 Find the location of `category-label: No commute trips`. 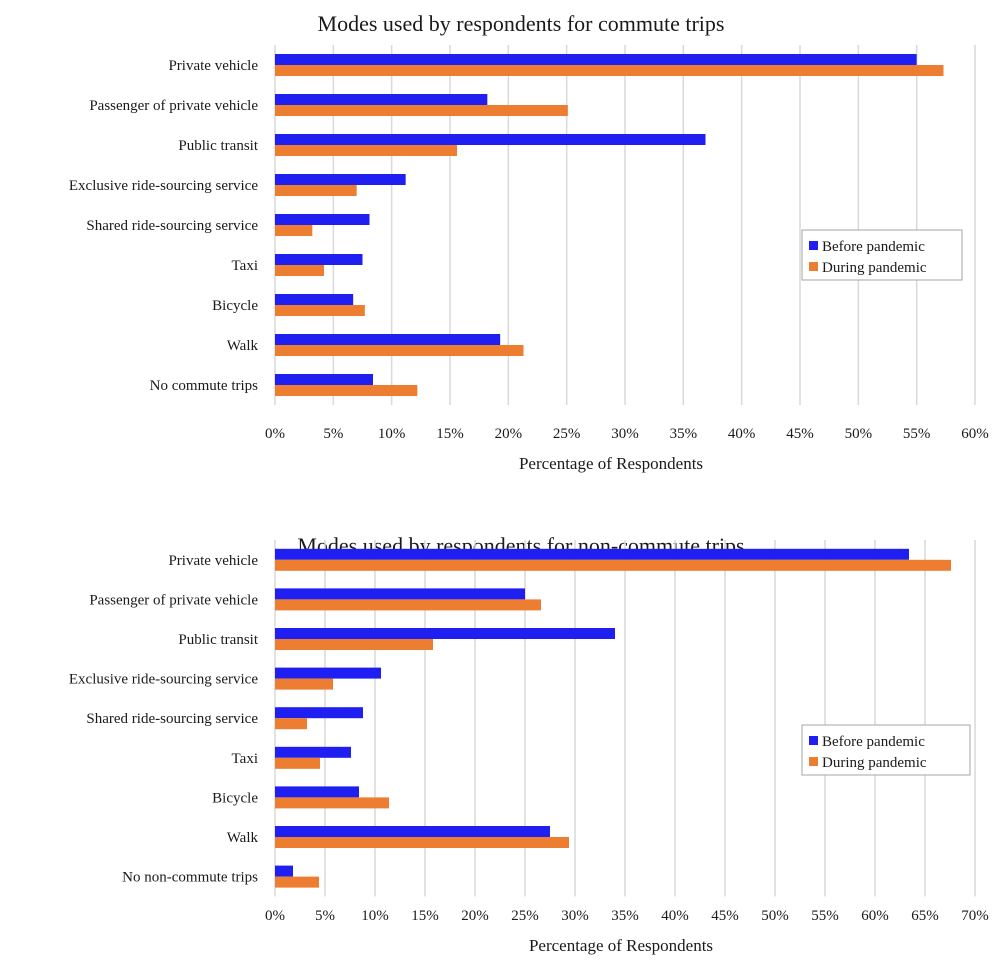

category-label: No commute trips is located at coordinates (204, 386).